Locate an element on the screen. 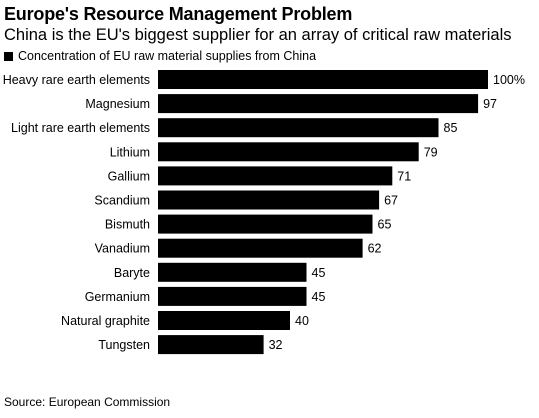  value-label: 67 is located at coordinates (391, 201).